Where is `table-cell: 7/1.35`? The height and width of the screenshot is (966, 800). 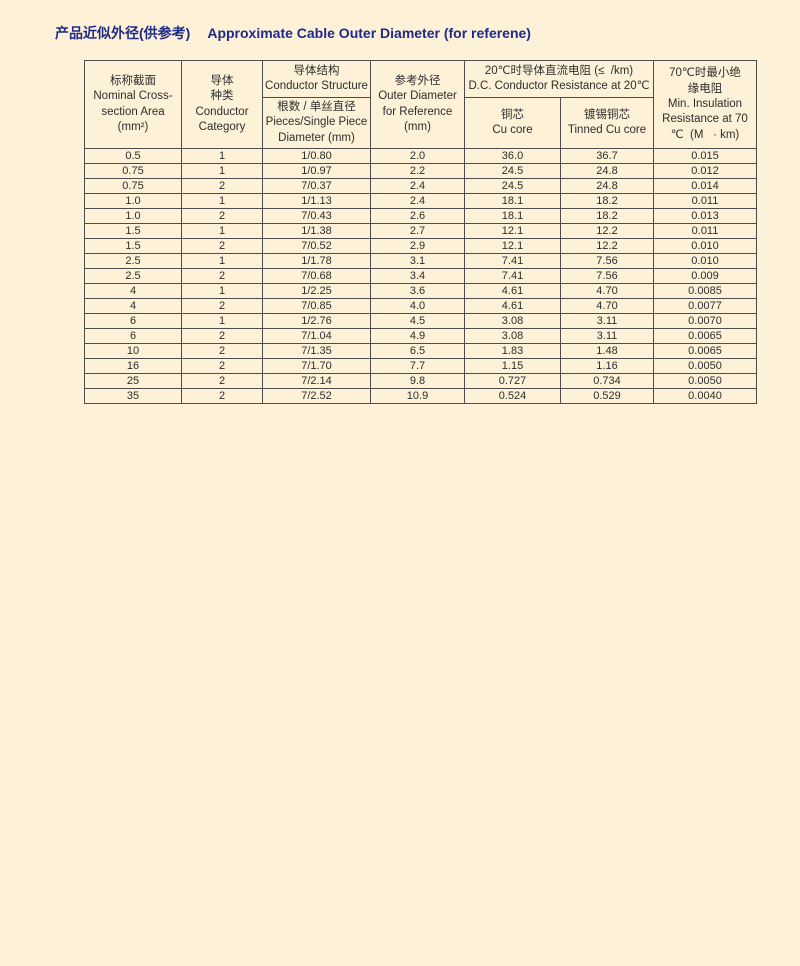
table-cell: 7/1.35 is located at coordinates (316, 351).